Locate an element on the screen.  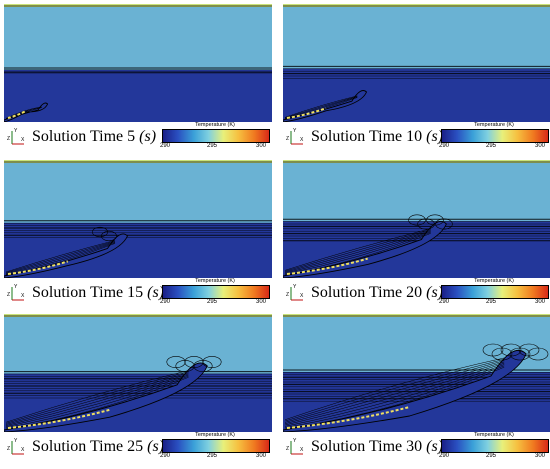
solution-time-label: Solution Time 25 (s) is located at coordinates (98, 447).